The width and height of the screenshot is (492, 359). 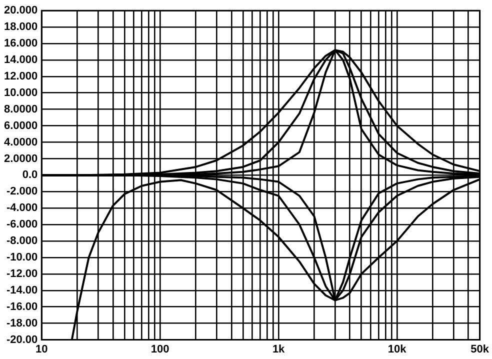 What do you see at coordinates (21, 109) in the screenshot?
I see `y-tick-label: 8.0000` at bounding box center [21, 109].